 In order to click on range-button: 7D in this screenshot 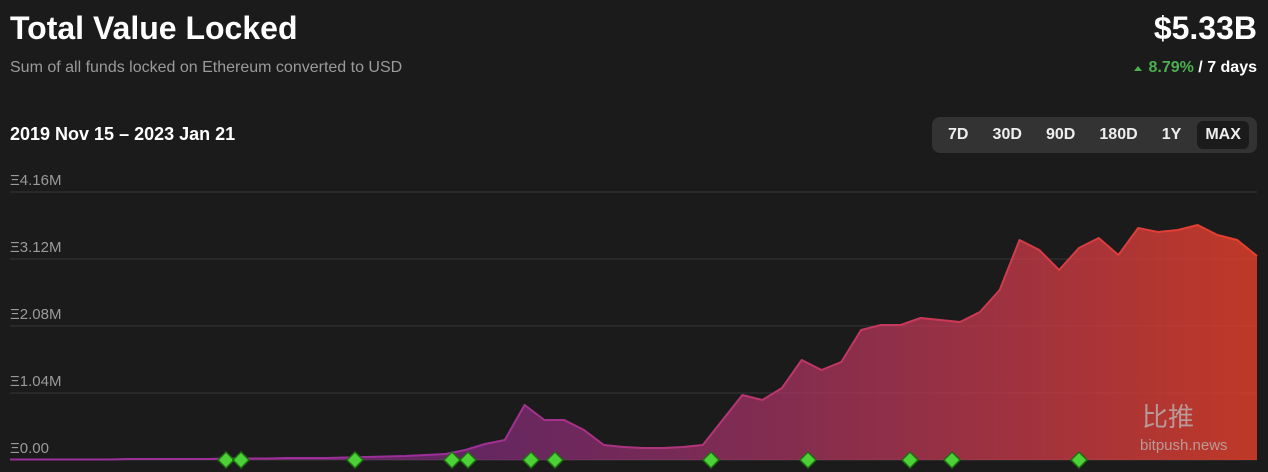, I will do `click(958, 134)`.